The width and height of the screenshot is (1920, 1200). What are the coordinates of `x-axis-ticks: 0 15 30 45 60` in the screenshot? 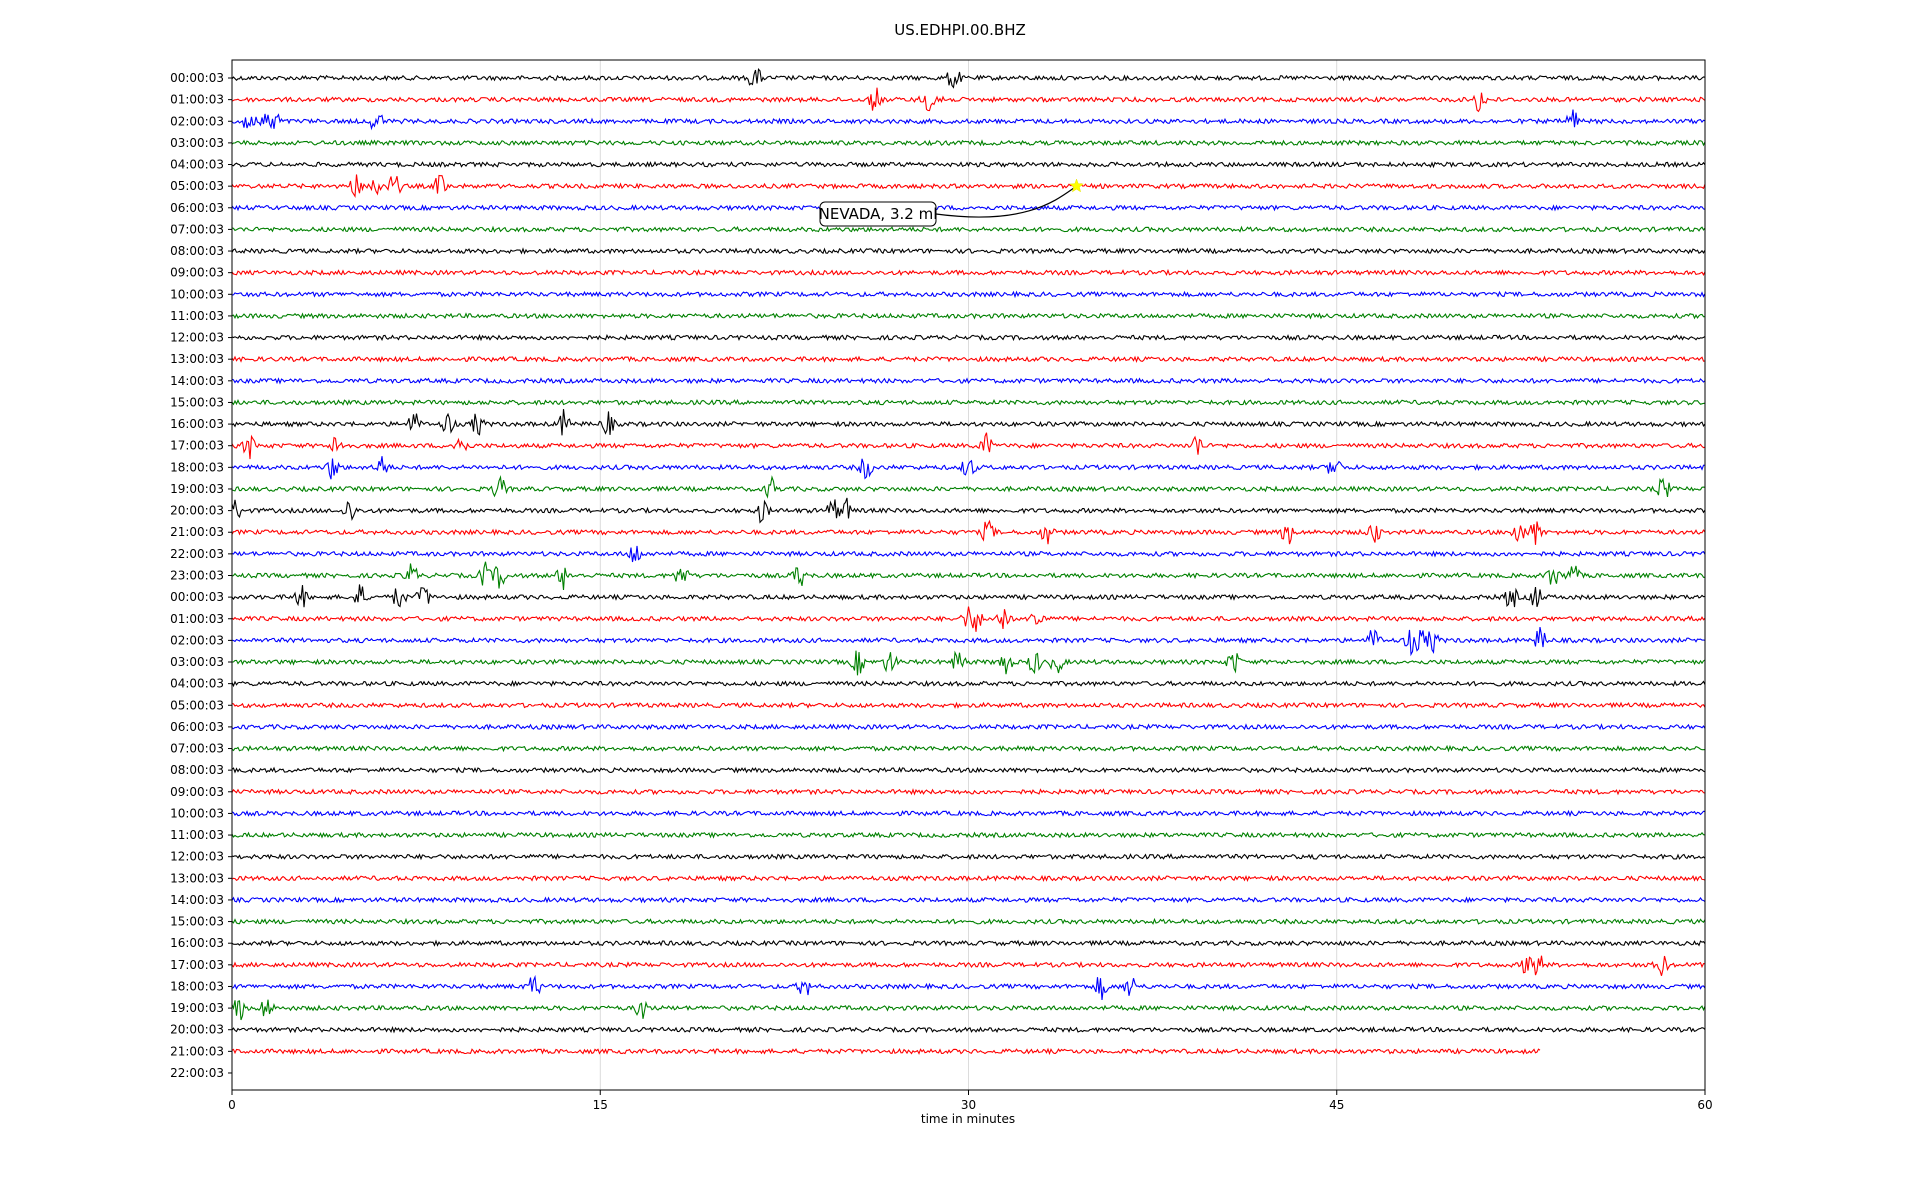 It's located at (970, 1101).